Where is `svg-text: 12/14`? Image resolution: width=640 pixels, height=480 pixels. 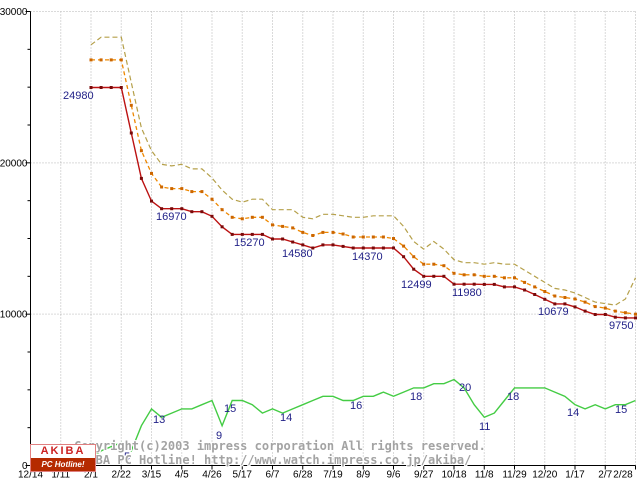
svg-text: 12/14 is located at coordinates (30, 475).